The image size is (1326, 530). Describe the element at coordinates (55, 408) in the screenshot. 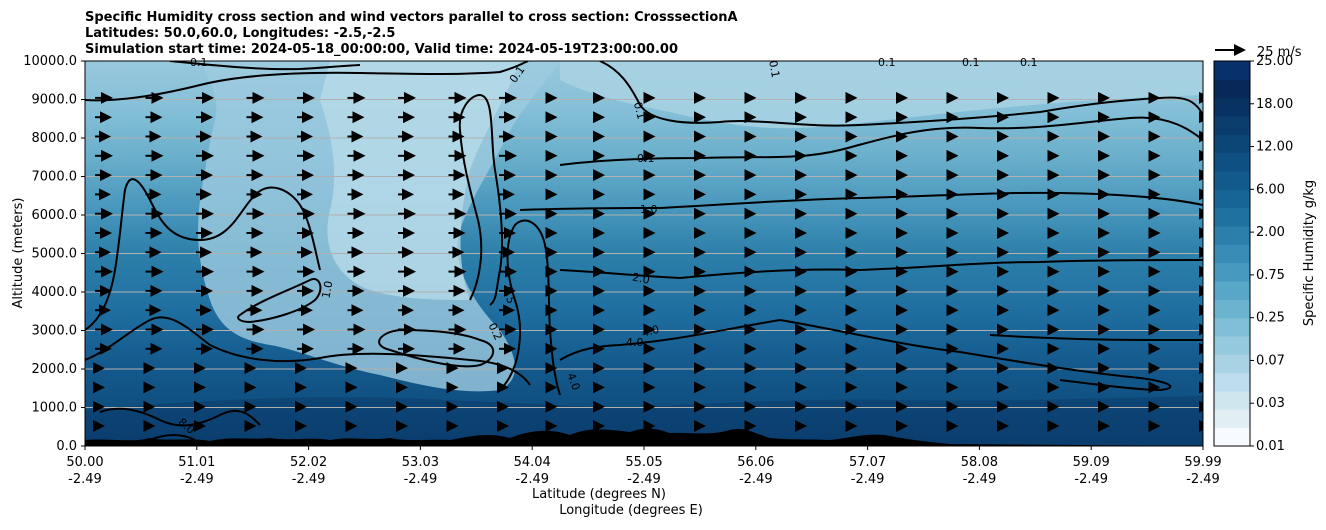

I see `y-tick-label: 1000.0` at that location.